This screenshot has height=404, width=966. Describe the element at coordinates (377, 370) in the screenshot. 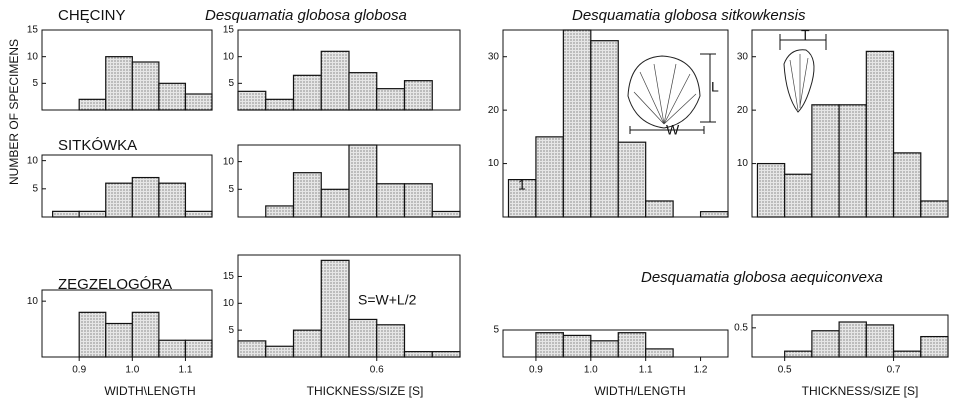

I see `x-tick-label: 0.6` at that location.